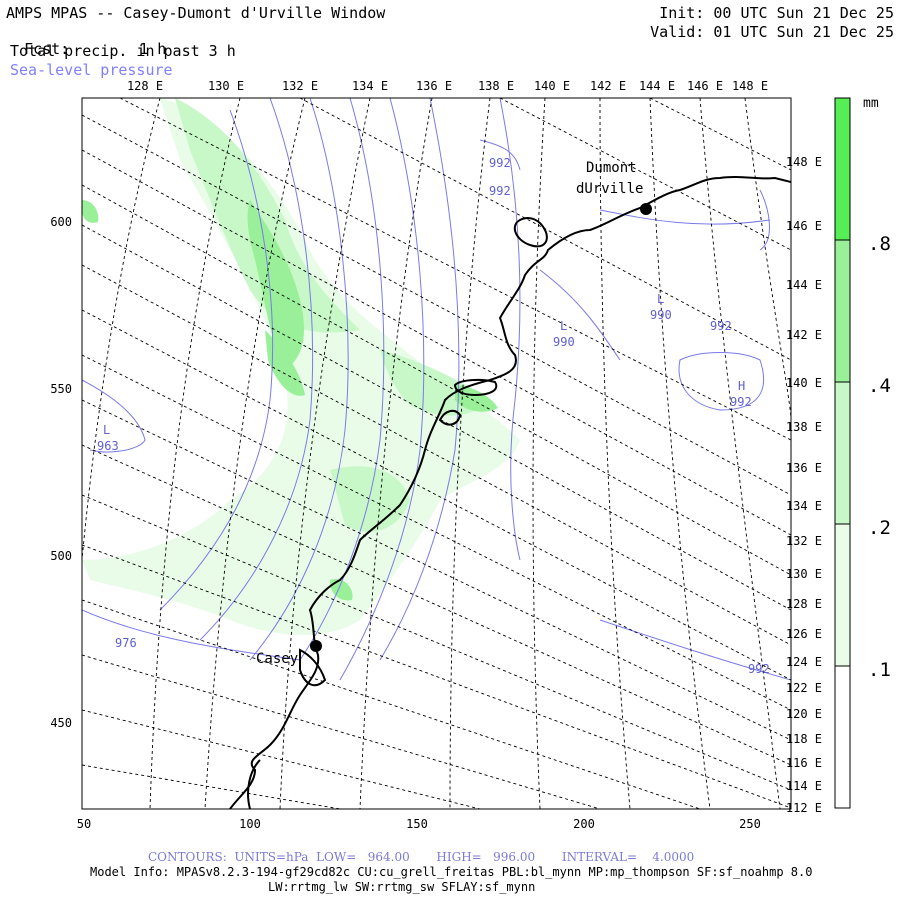 The width and height of the screenshot is (900, 900). What do you see at coordinates (153, 49) in the screenshot?
I see `forecast-value: 1 h` at bounding box center [153, 49].